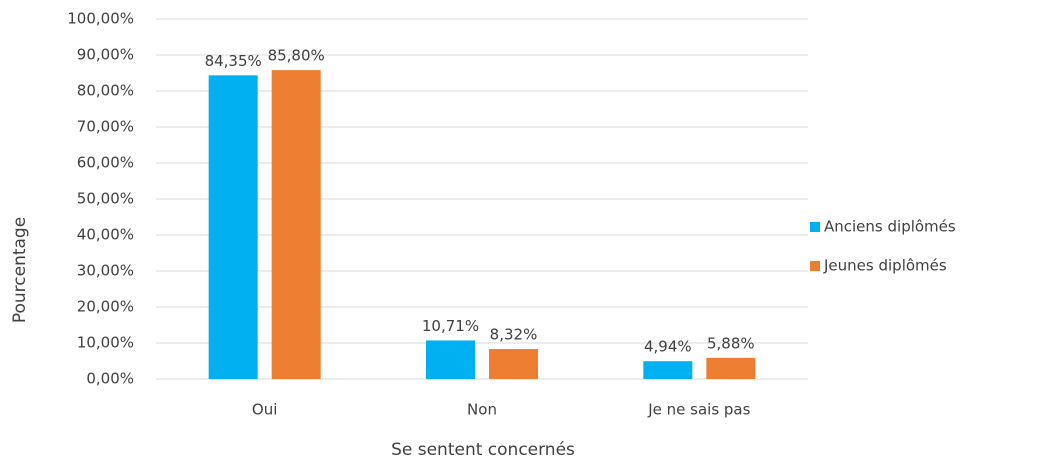 This screenshot has height=463, width=1050. I want to click on value-label: 84,35%, so click(233, 61).